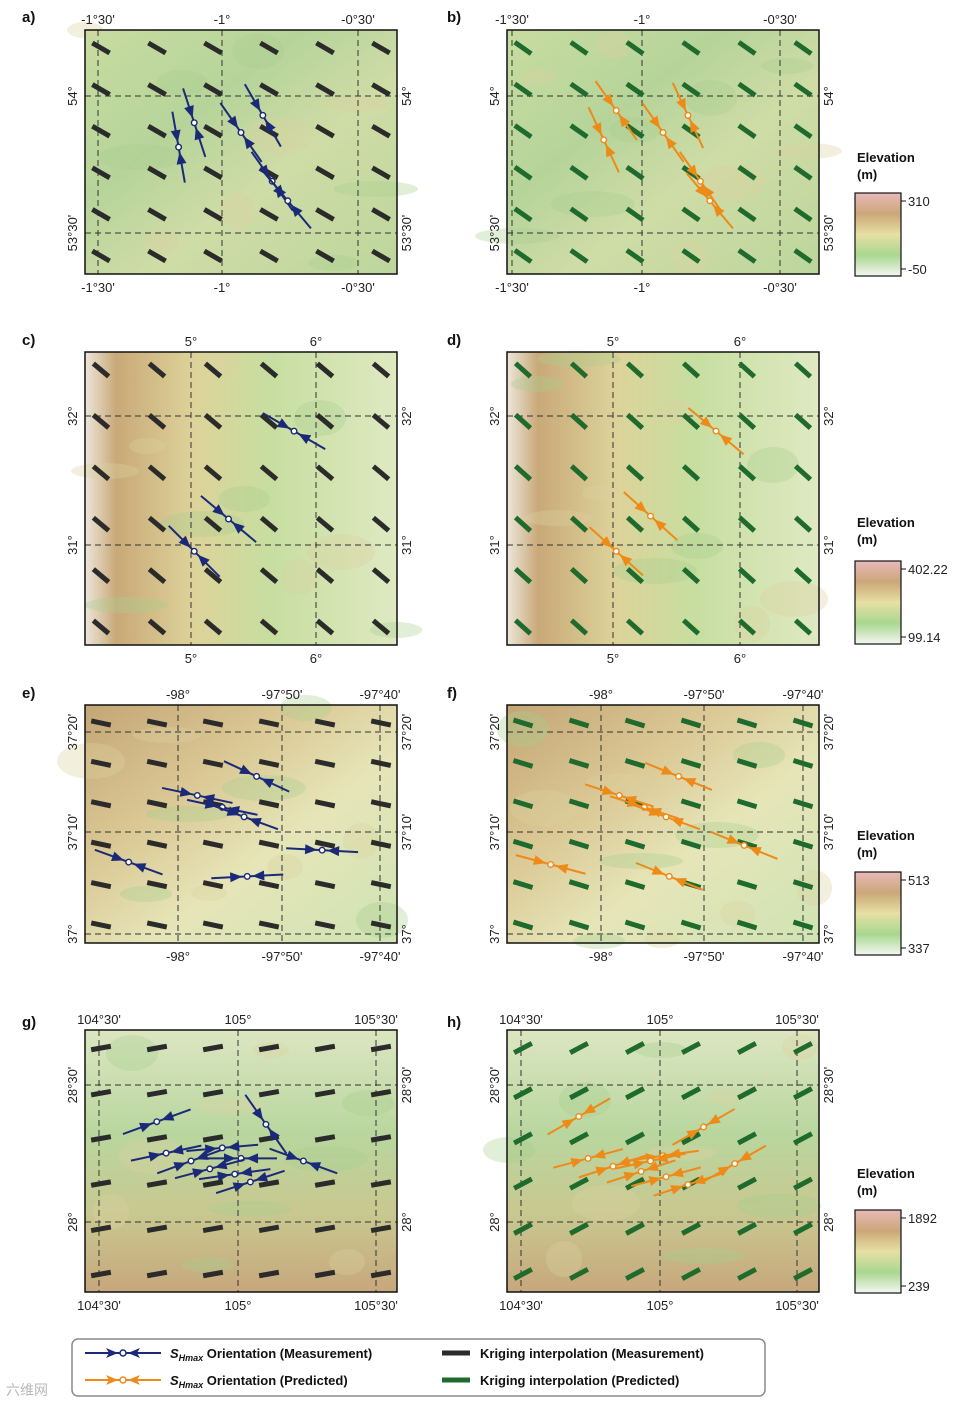 Image resolution: width=957 pixels, height=1407 pixels. Describe the element at coordinates (28, 17) in the screenshot. I see `panel-label: a)` at that location.